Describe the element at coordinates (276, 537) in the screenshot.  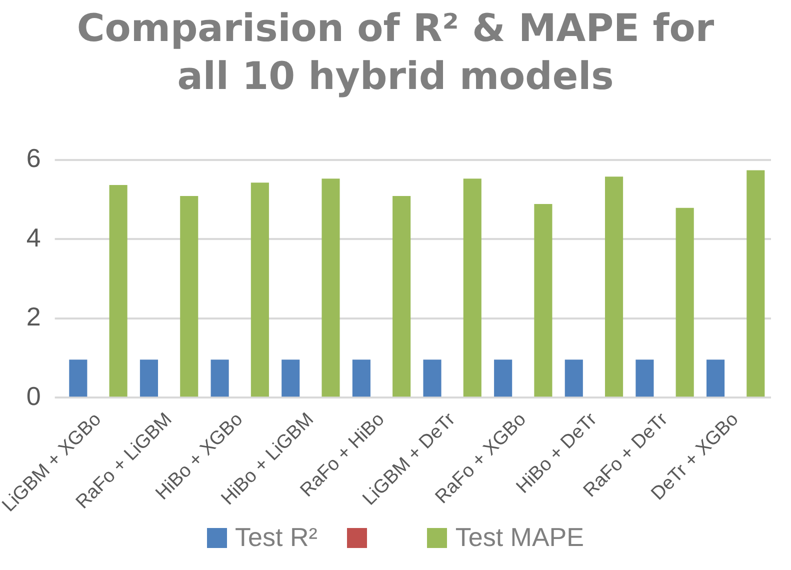
I see `legend-label: Test R²` at that location.